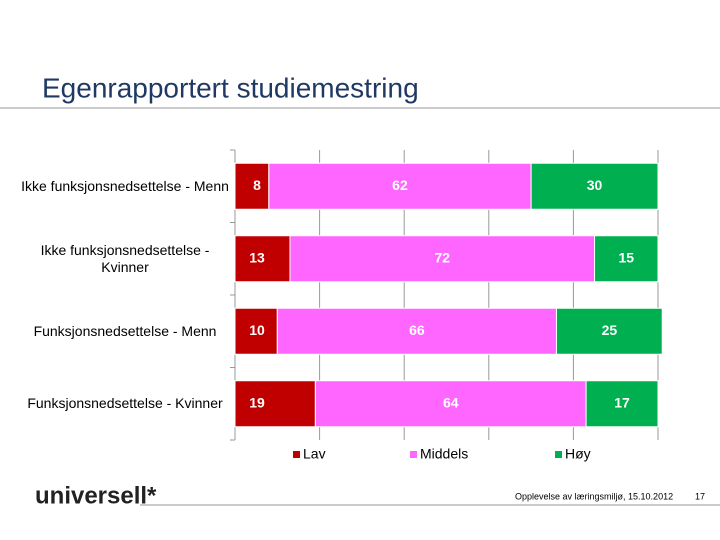 The width and height of the screenshot is (720, 540). Describe the element at coordinates (314, 454) in the screenshot. I see `legend-label: Lav` at that location.